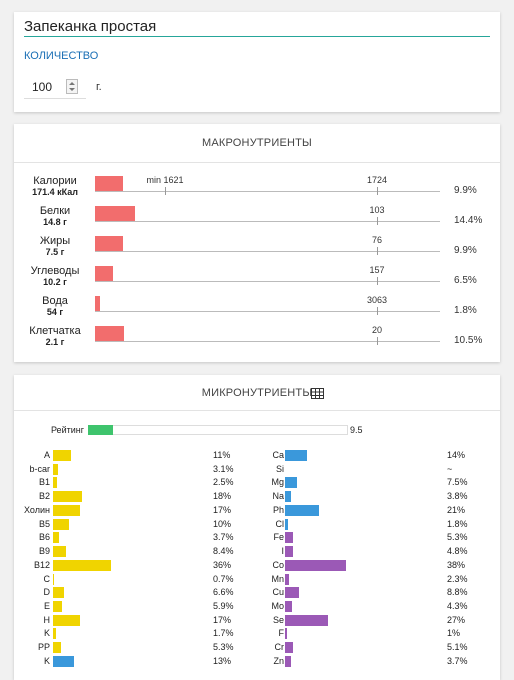  I want to click on micro-percent: 14%, so click(456, 455).